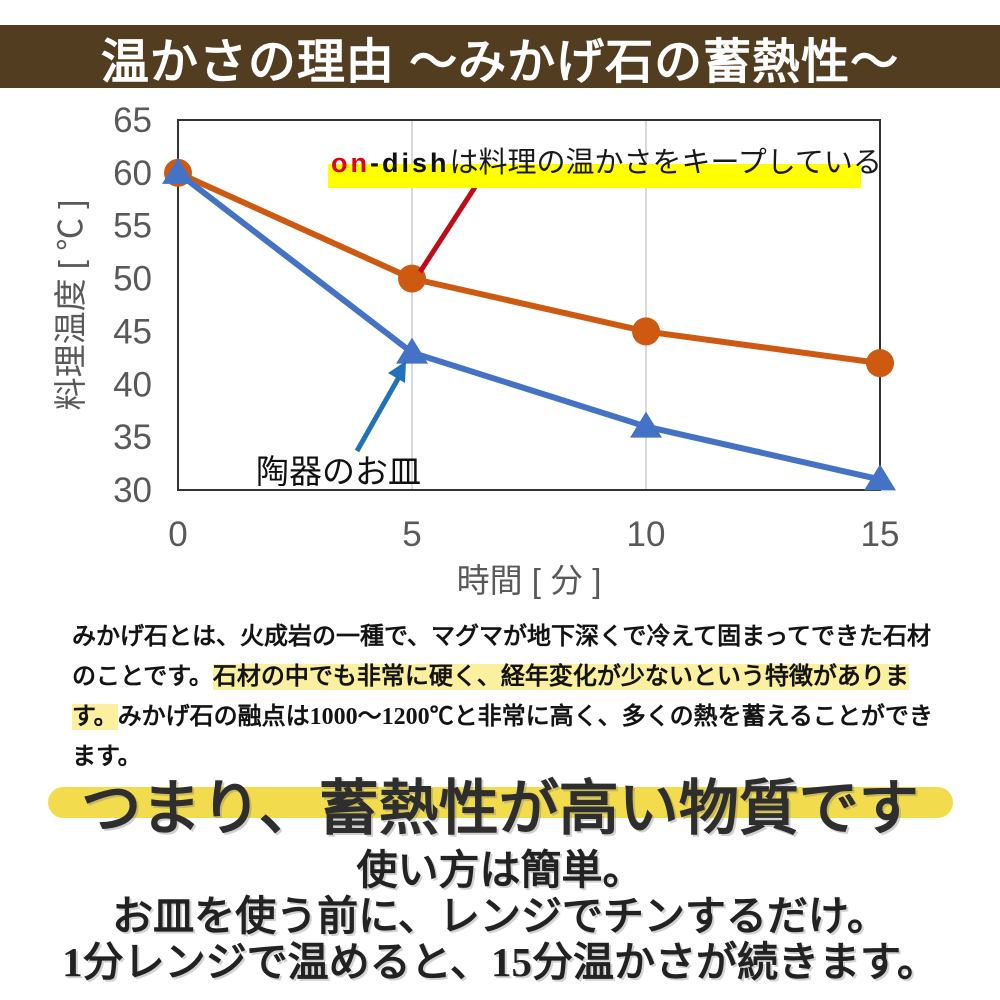 This screenshot has width=1000, height=1000. What do you see at coordinates (132, 279) in the screenshot?
I see `y-tick-label: 50` at bounding box center [132, 279].